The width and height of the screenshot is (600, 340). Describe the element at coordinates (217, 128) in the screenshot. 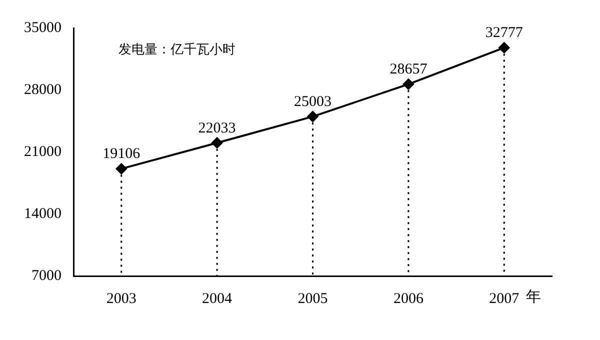

I see `data-label: 22033` at that location.